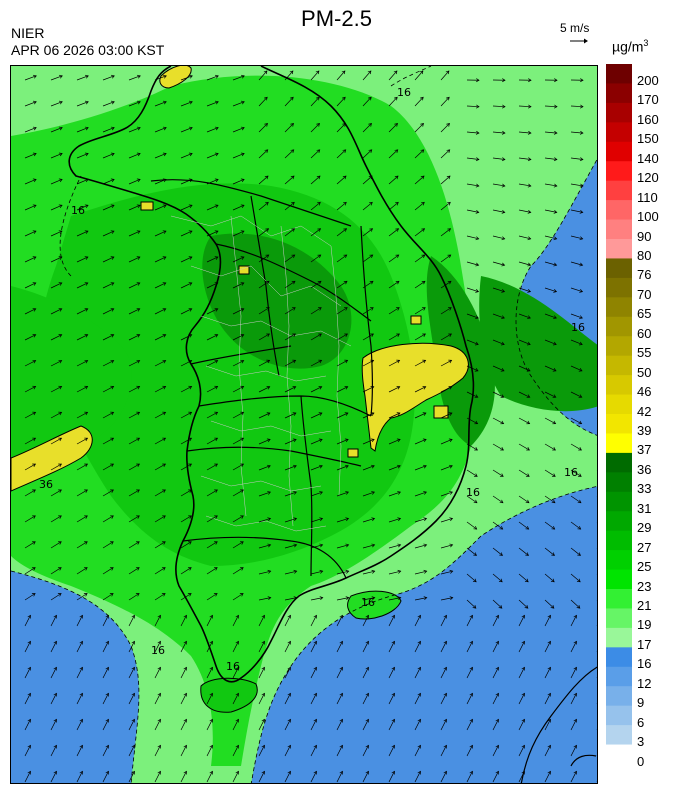 The width and height of the screenshot is (673, 795). Describe the element at coordinates (404, 92) in the screenshot. I see `contour-label: 16` at that location.